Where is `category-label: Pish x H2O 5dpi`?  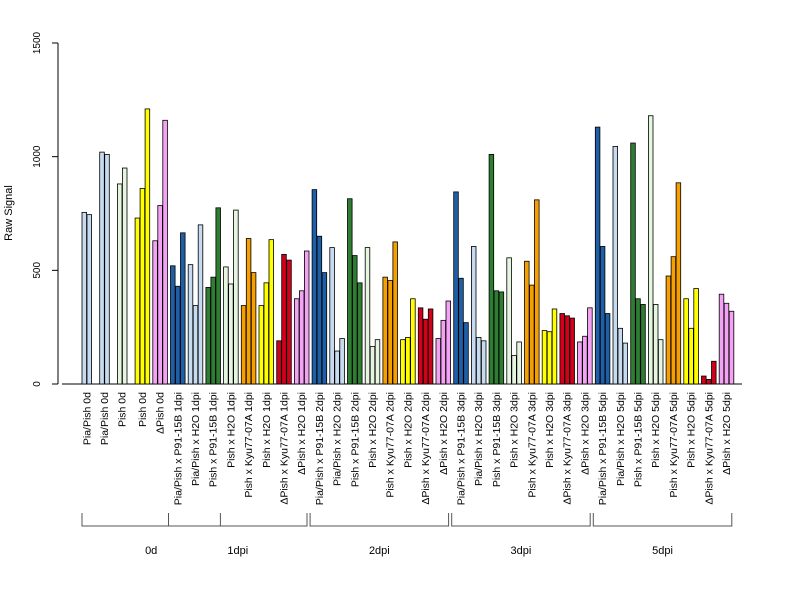
category-label: Pish x H2O 5dpi is located at coordinates (656, 430).